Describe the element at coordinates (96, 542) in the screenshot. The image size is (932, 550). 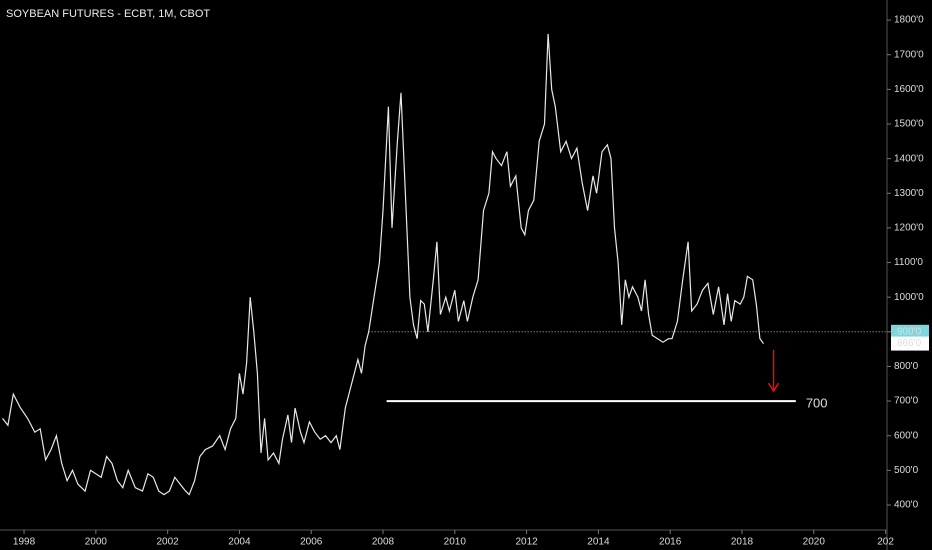
I see `x-tick-label: 2000` at that location.